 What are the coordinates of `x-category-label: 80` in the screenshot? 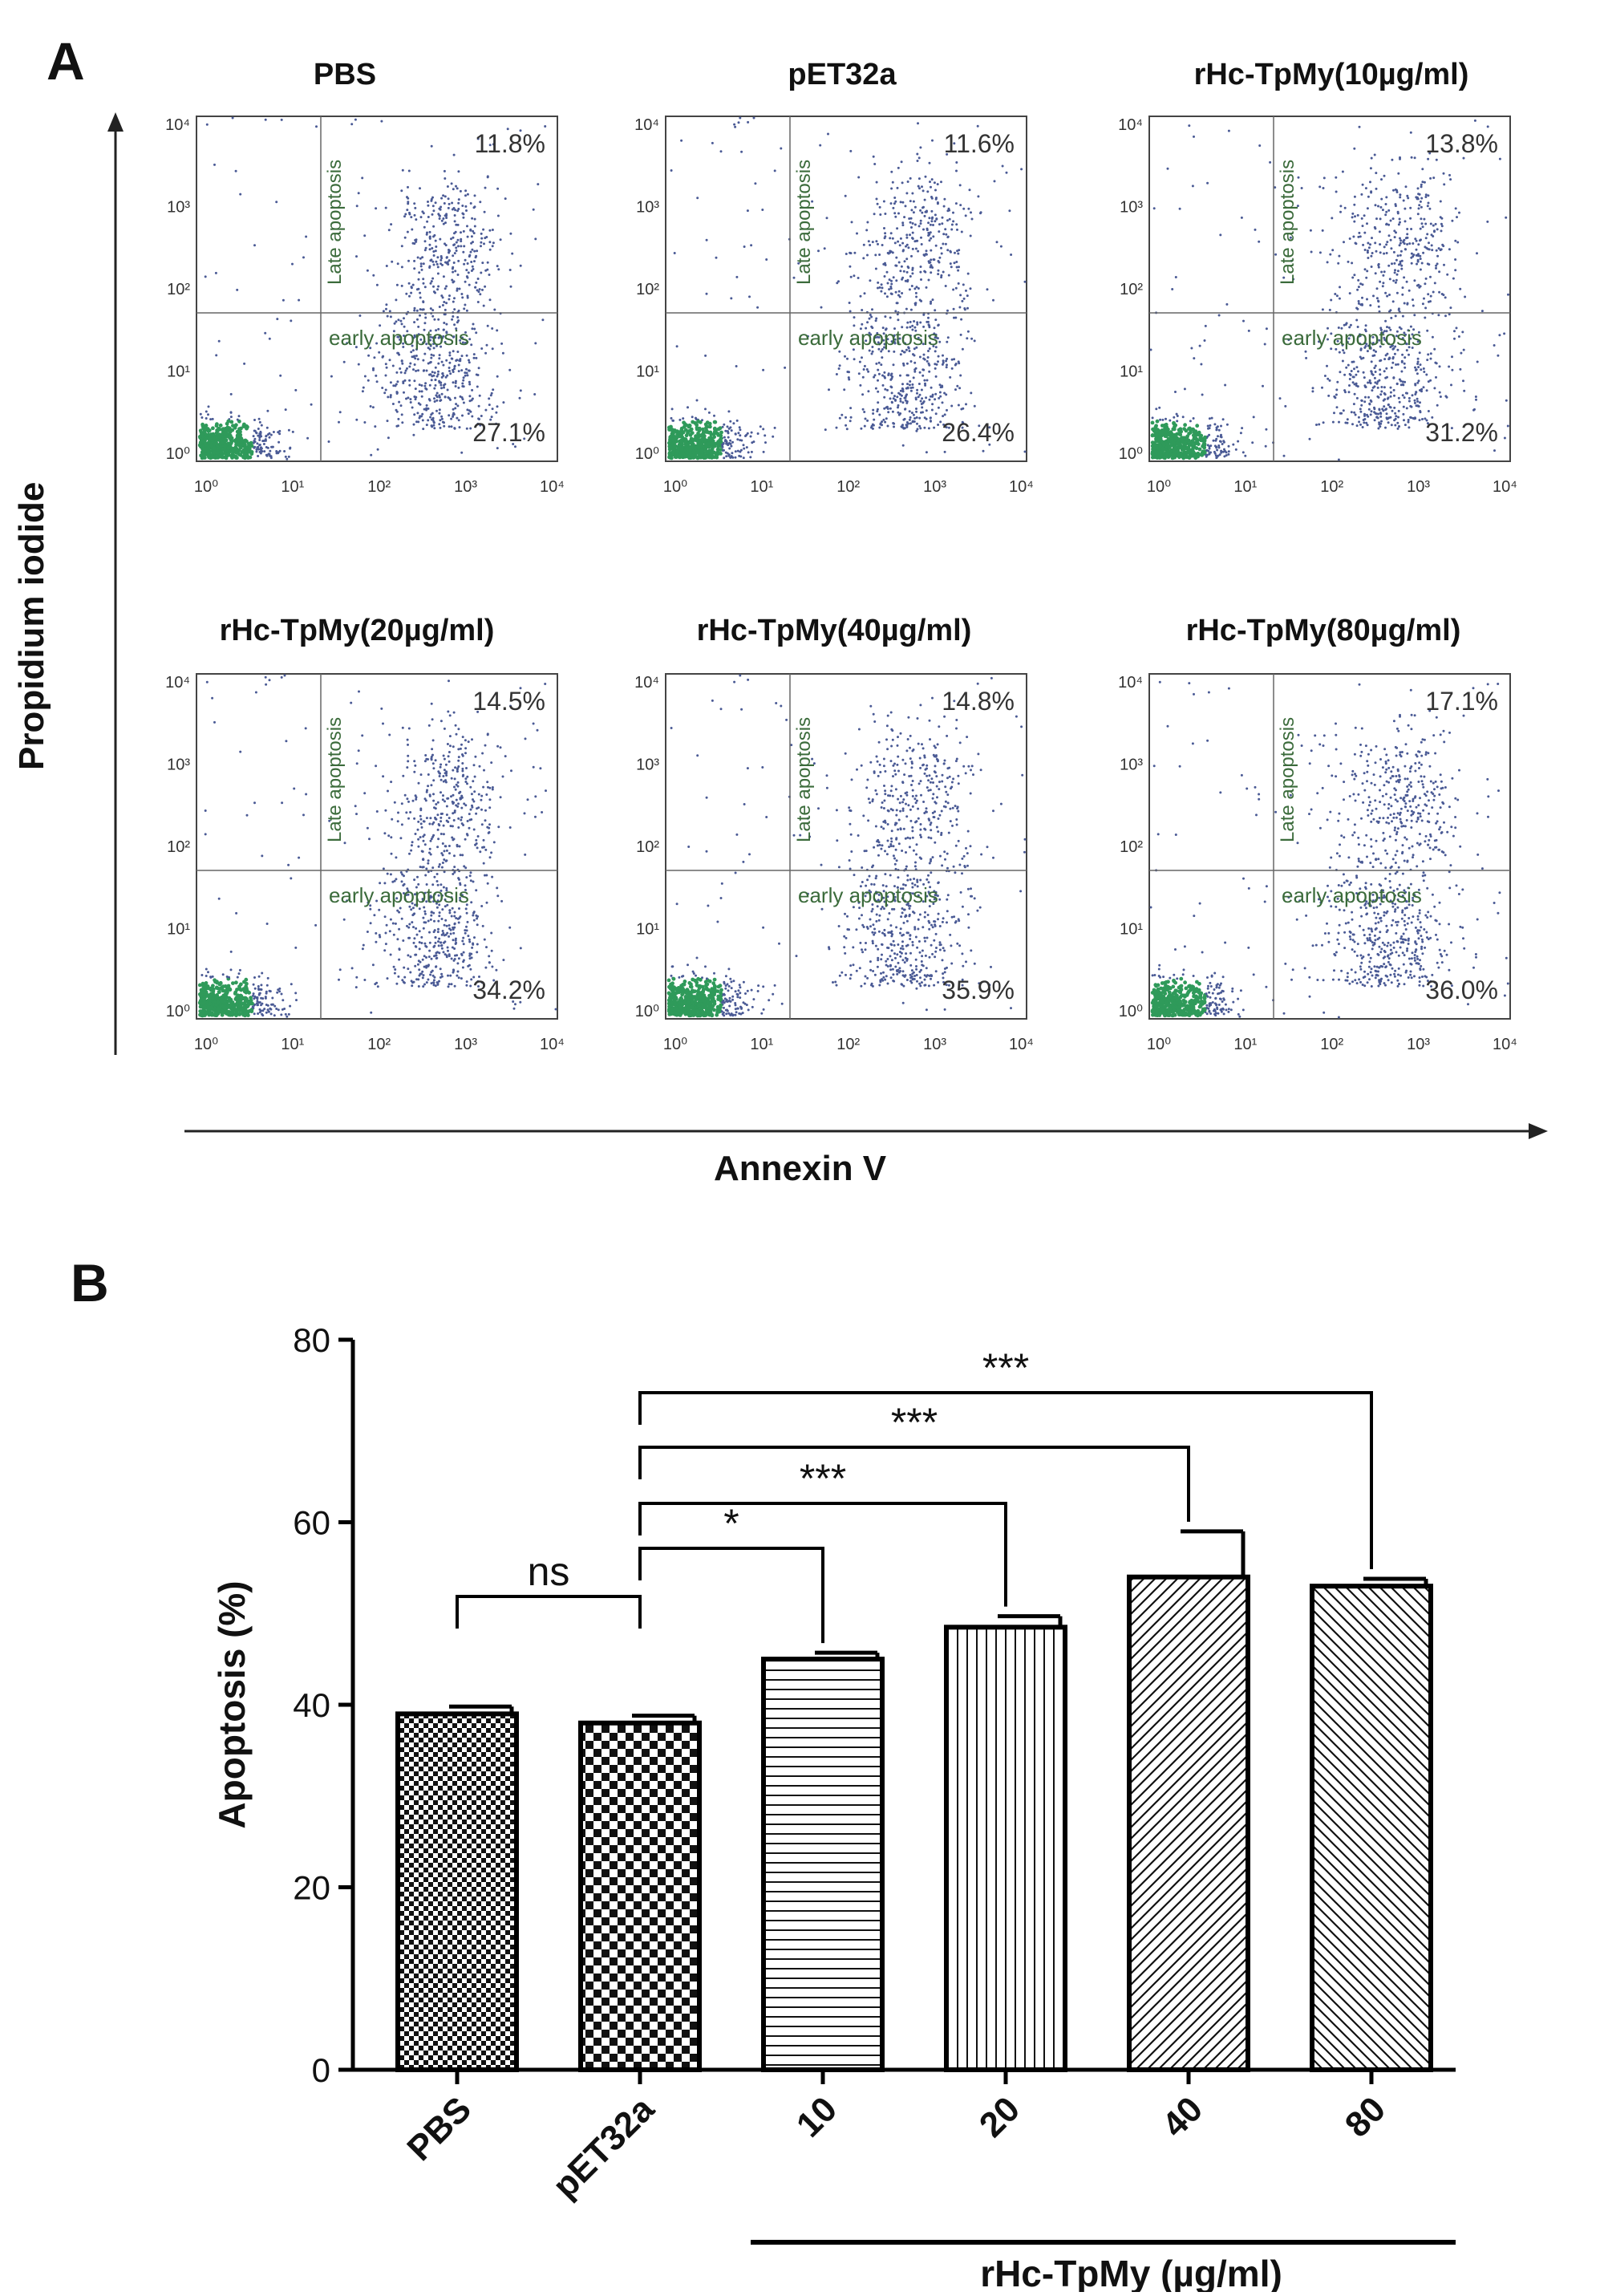 It's located at (1366, 2116).